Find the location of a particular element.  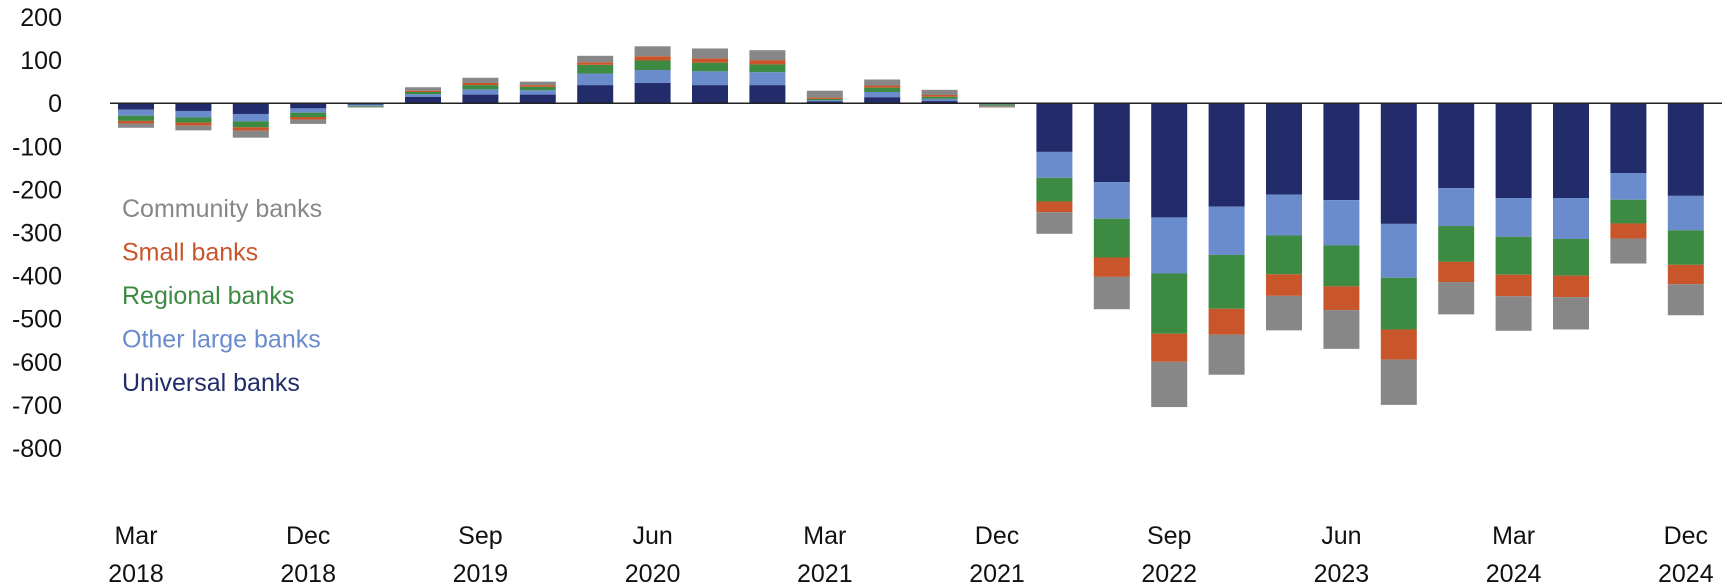

y-tick-label: -500 is located at coordinates (37, 320).